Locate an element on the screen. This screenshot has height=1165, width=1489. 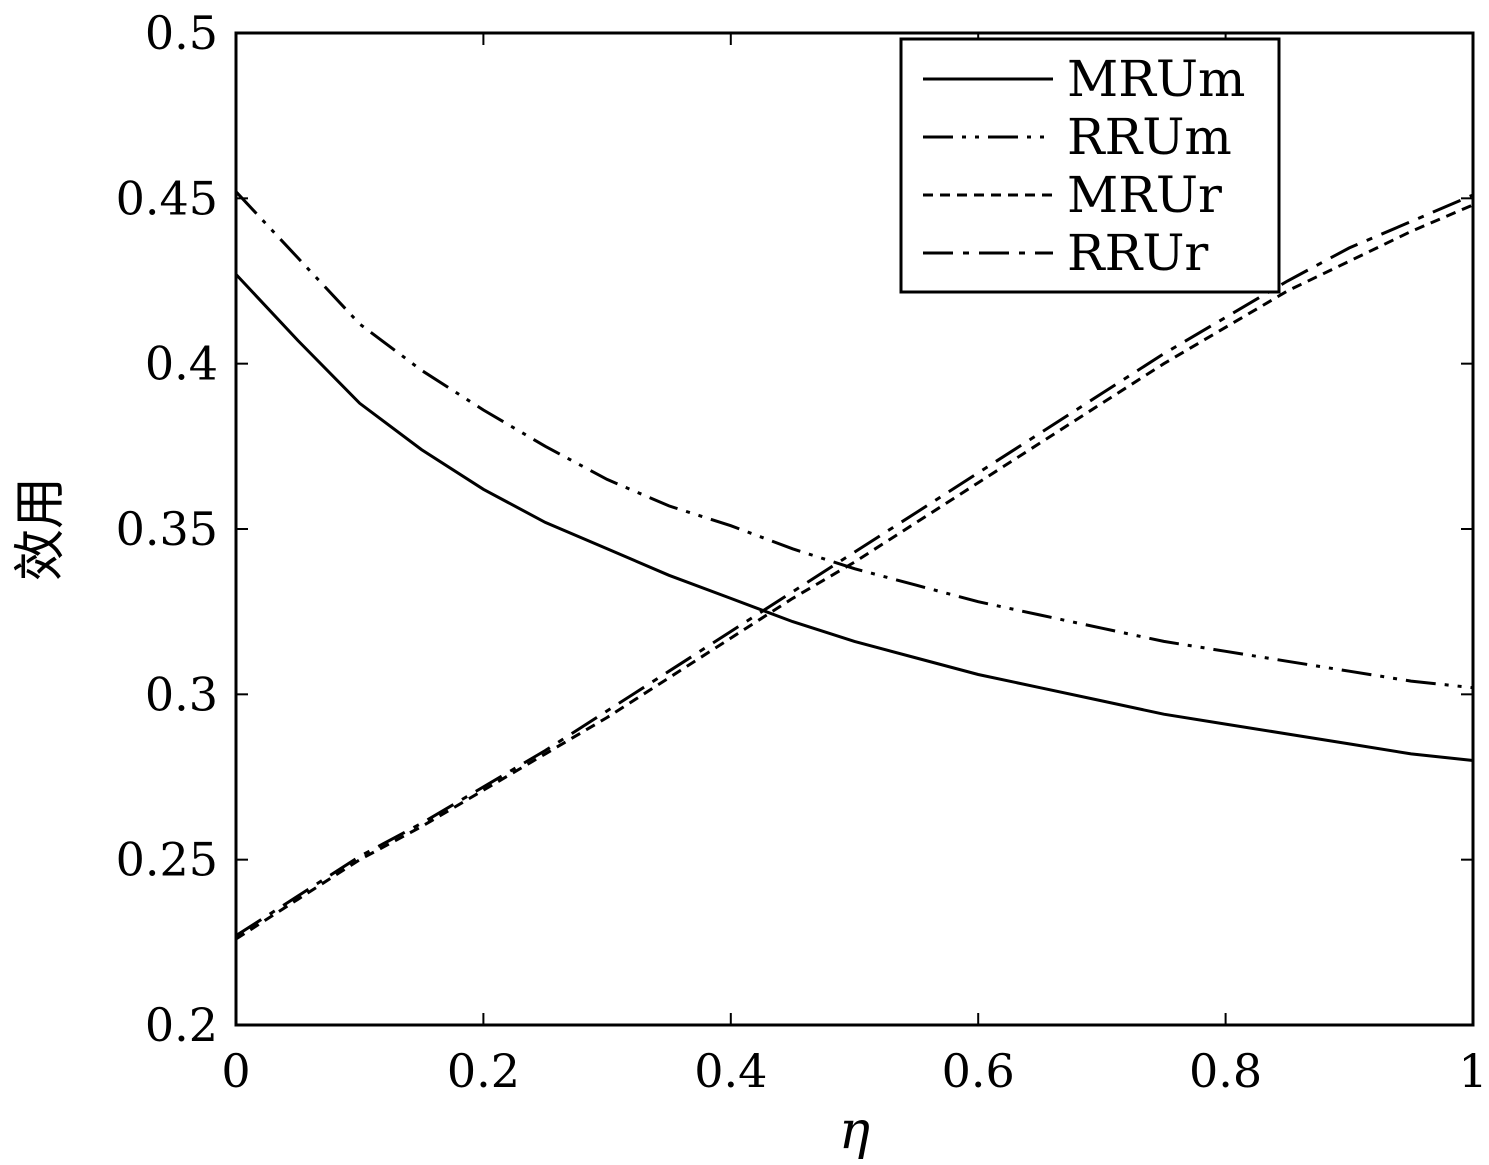
x-axis-title: η is located at coordinates (854, 1131).